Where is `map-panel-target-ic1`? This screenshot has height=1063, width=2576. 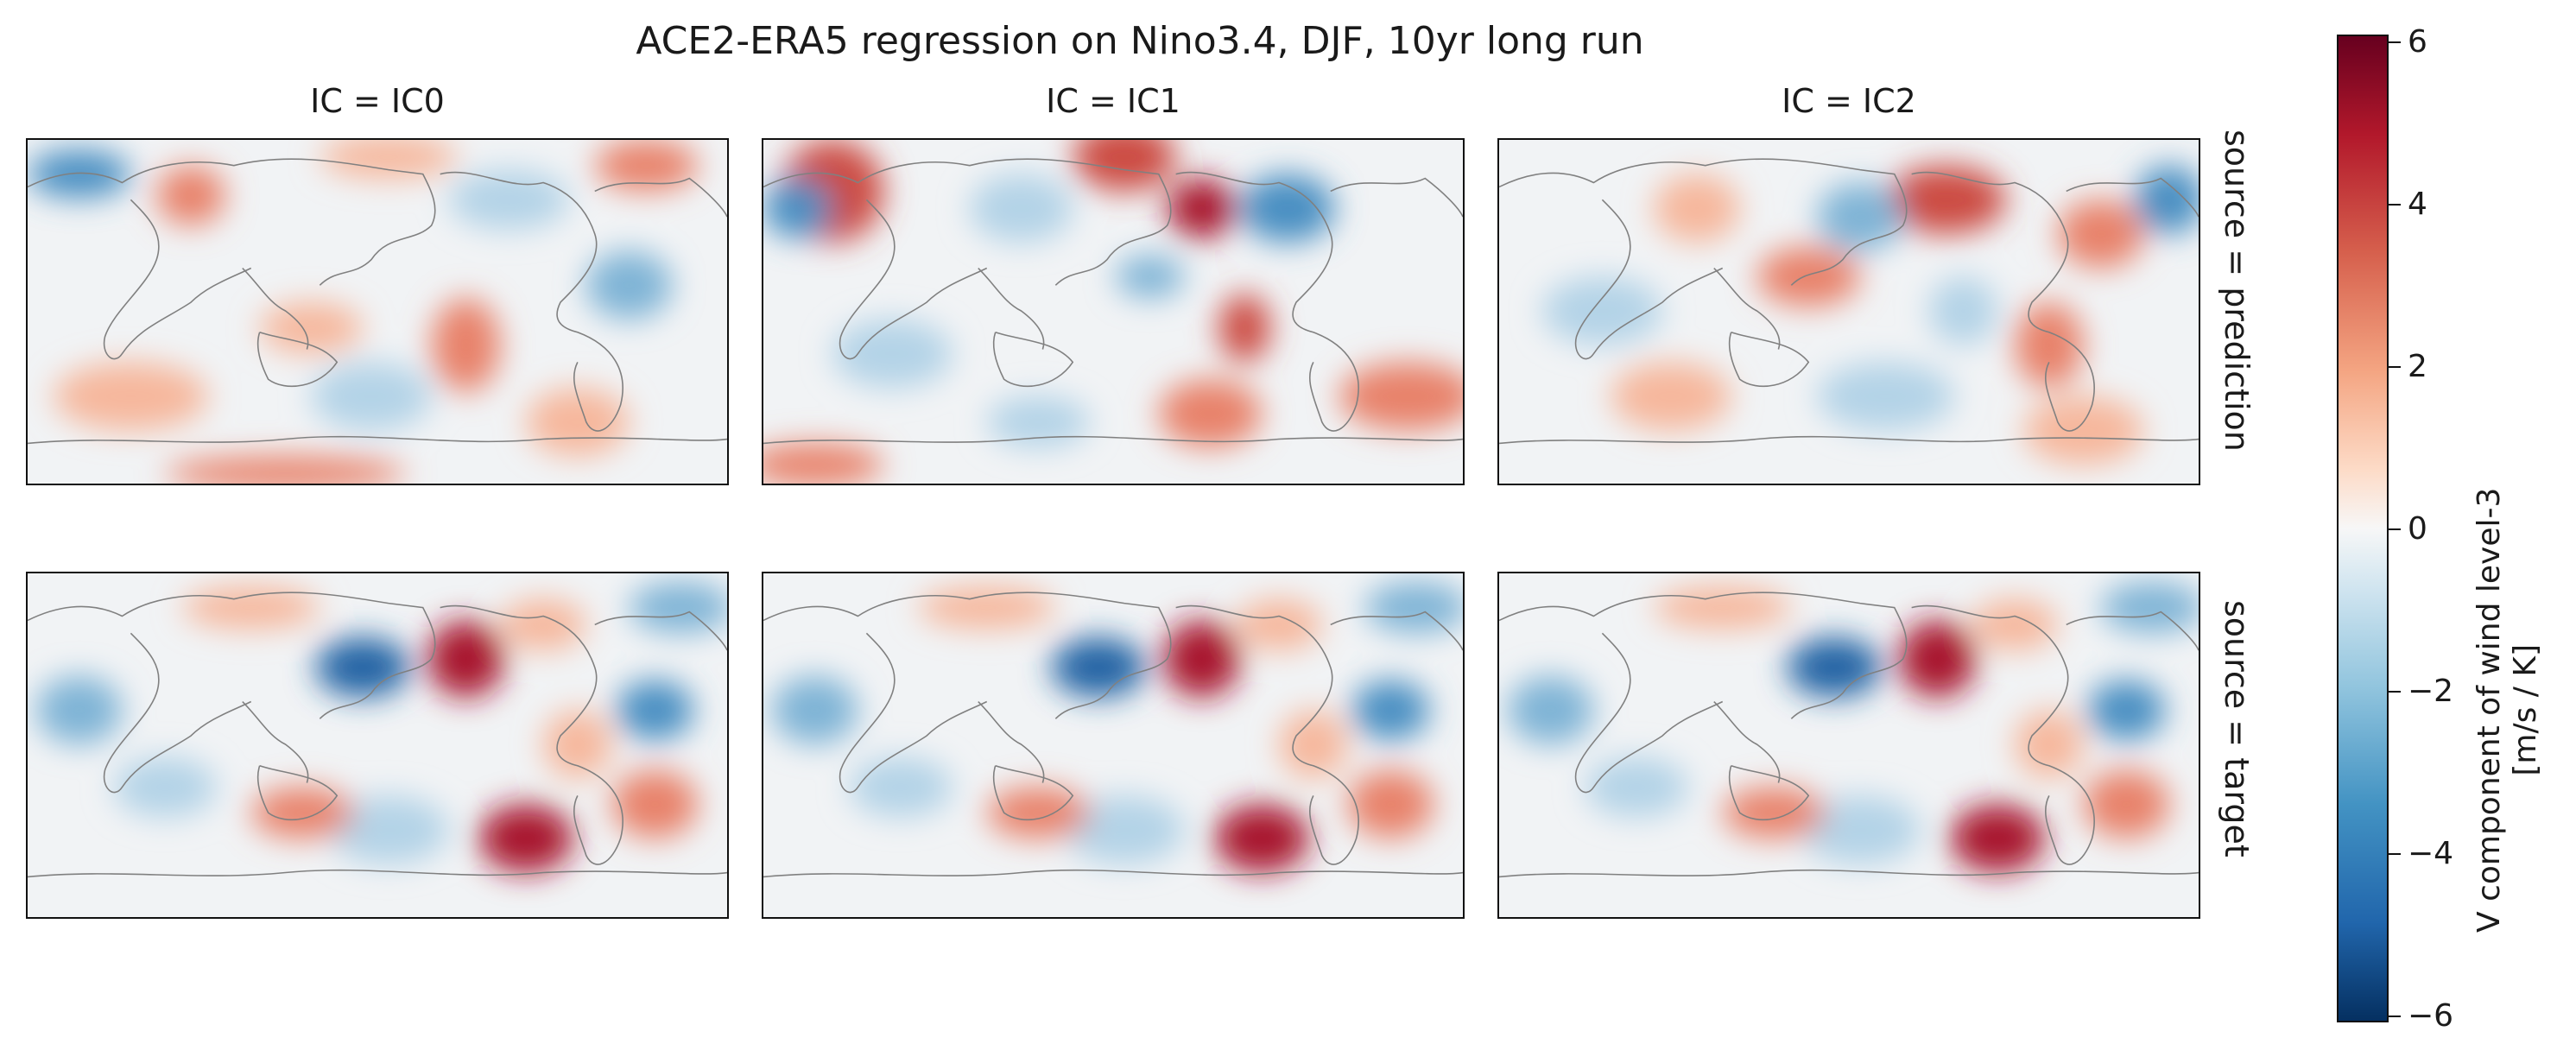 map-panel-target-ic1 is located at coordinates (1113, 745).